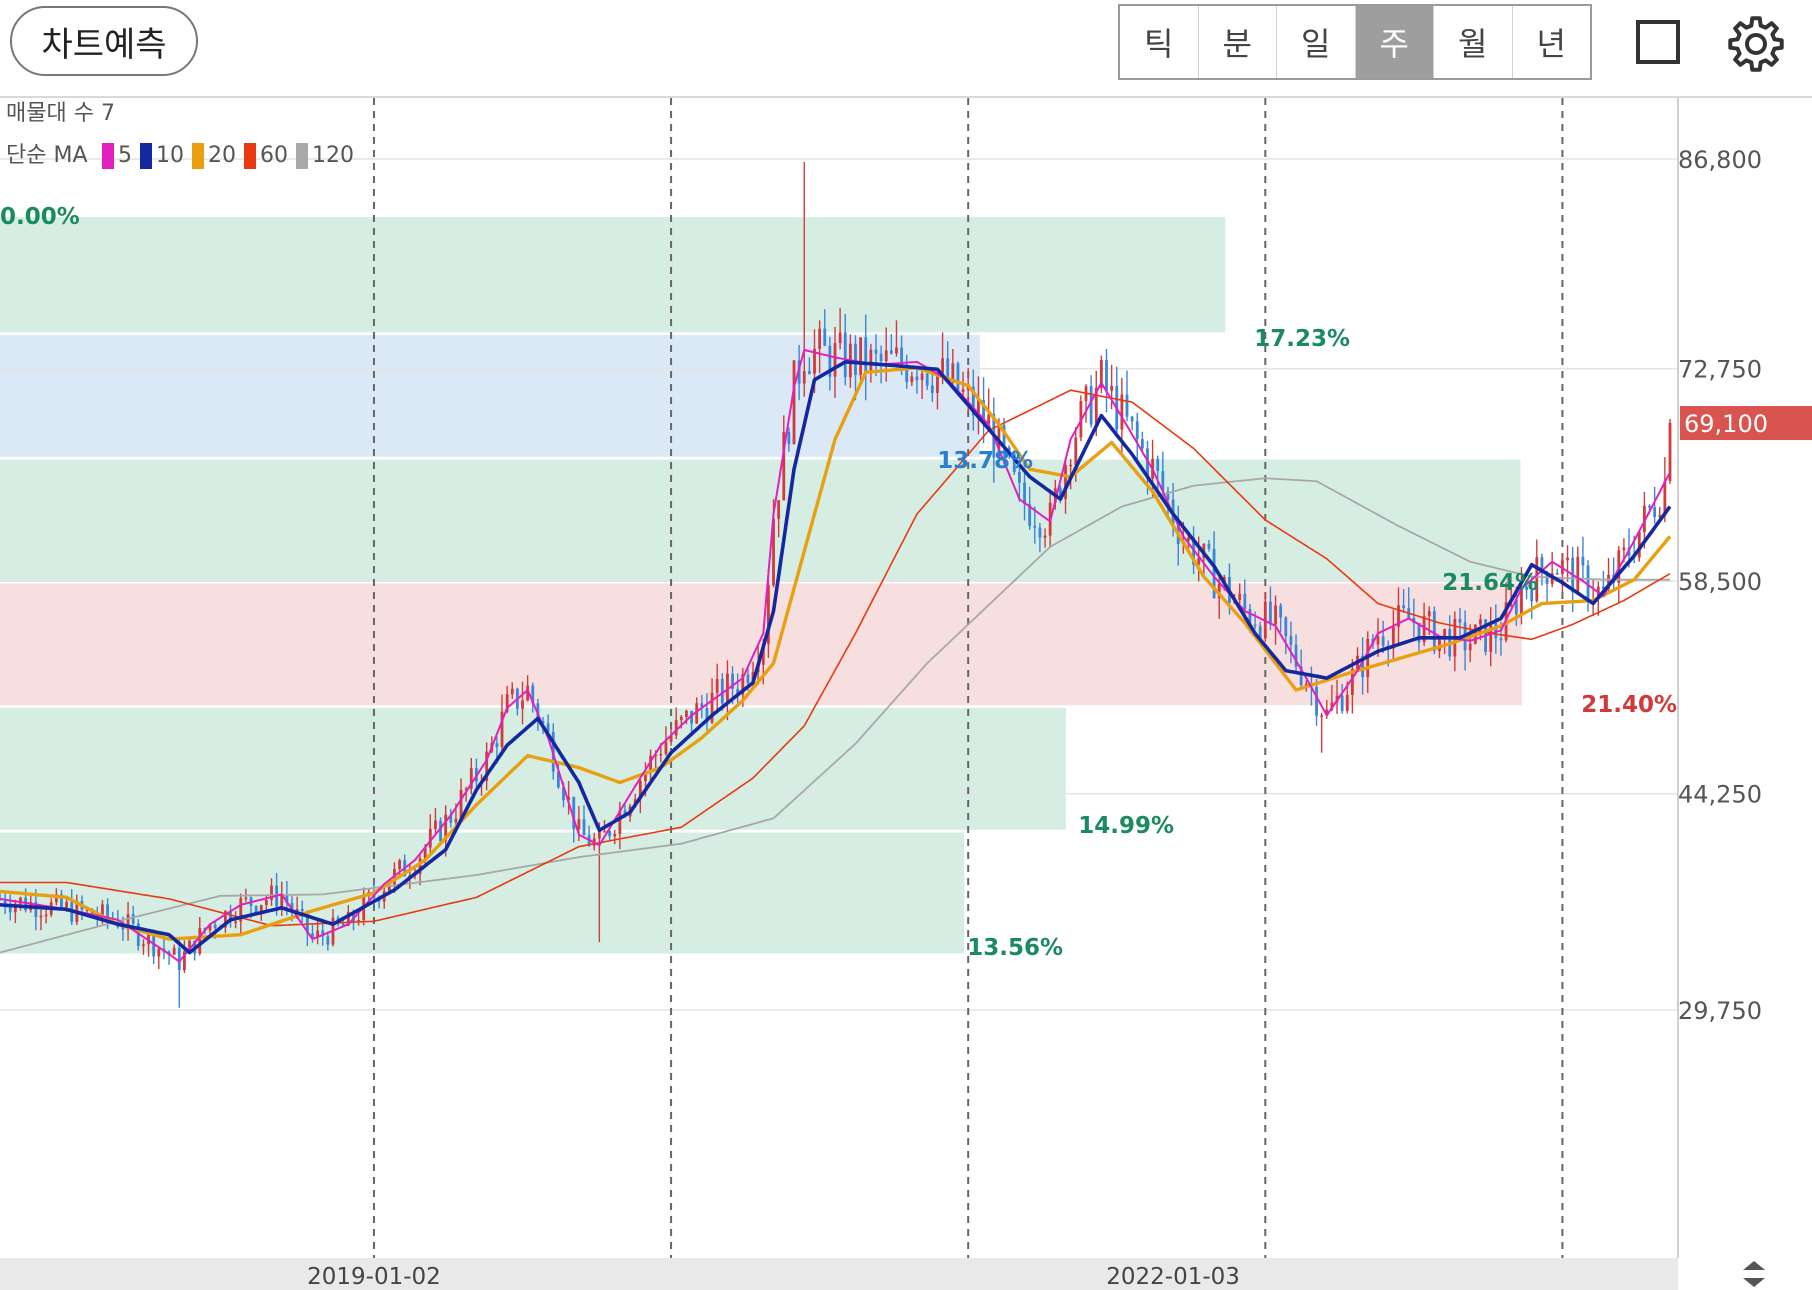 This screenshot has height=1290, width=1812. I want to click on period-month-button: 월, so click(1473, 42).